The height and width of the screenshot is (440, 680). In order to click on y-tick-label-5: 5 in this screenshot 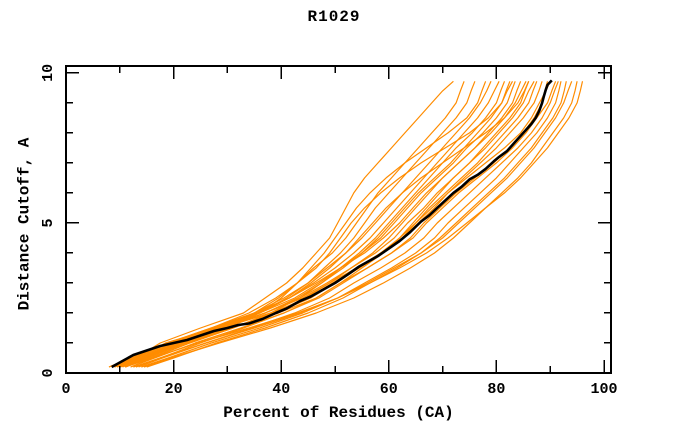, I will do `click(48, 222)`.